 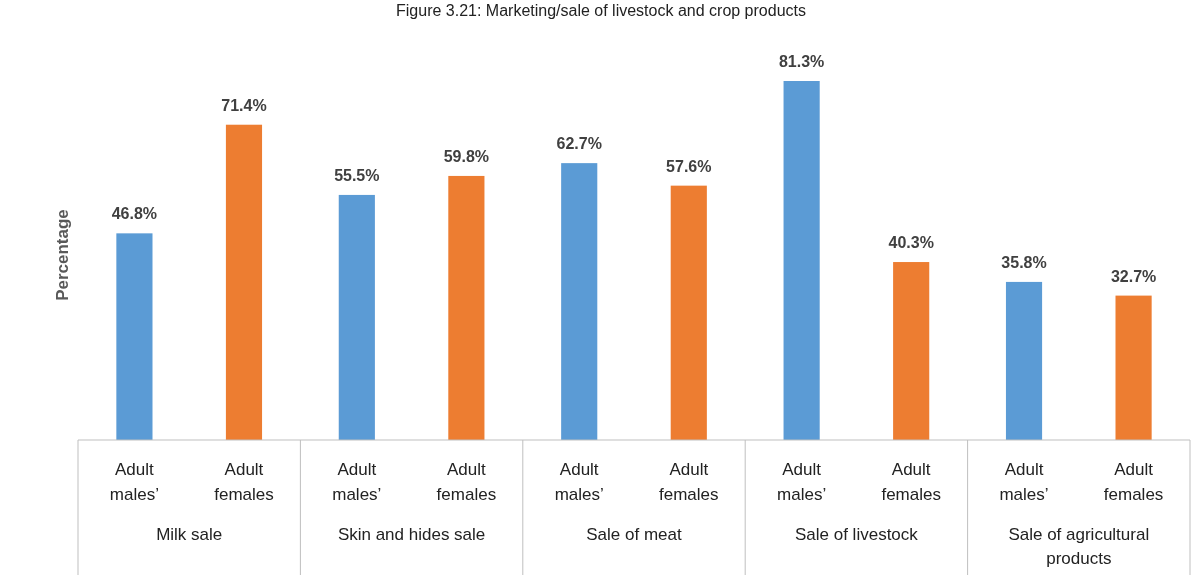 I want to click on data-label: 46.8%, so click(x=134, y=214).